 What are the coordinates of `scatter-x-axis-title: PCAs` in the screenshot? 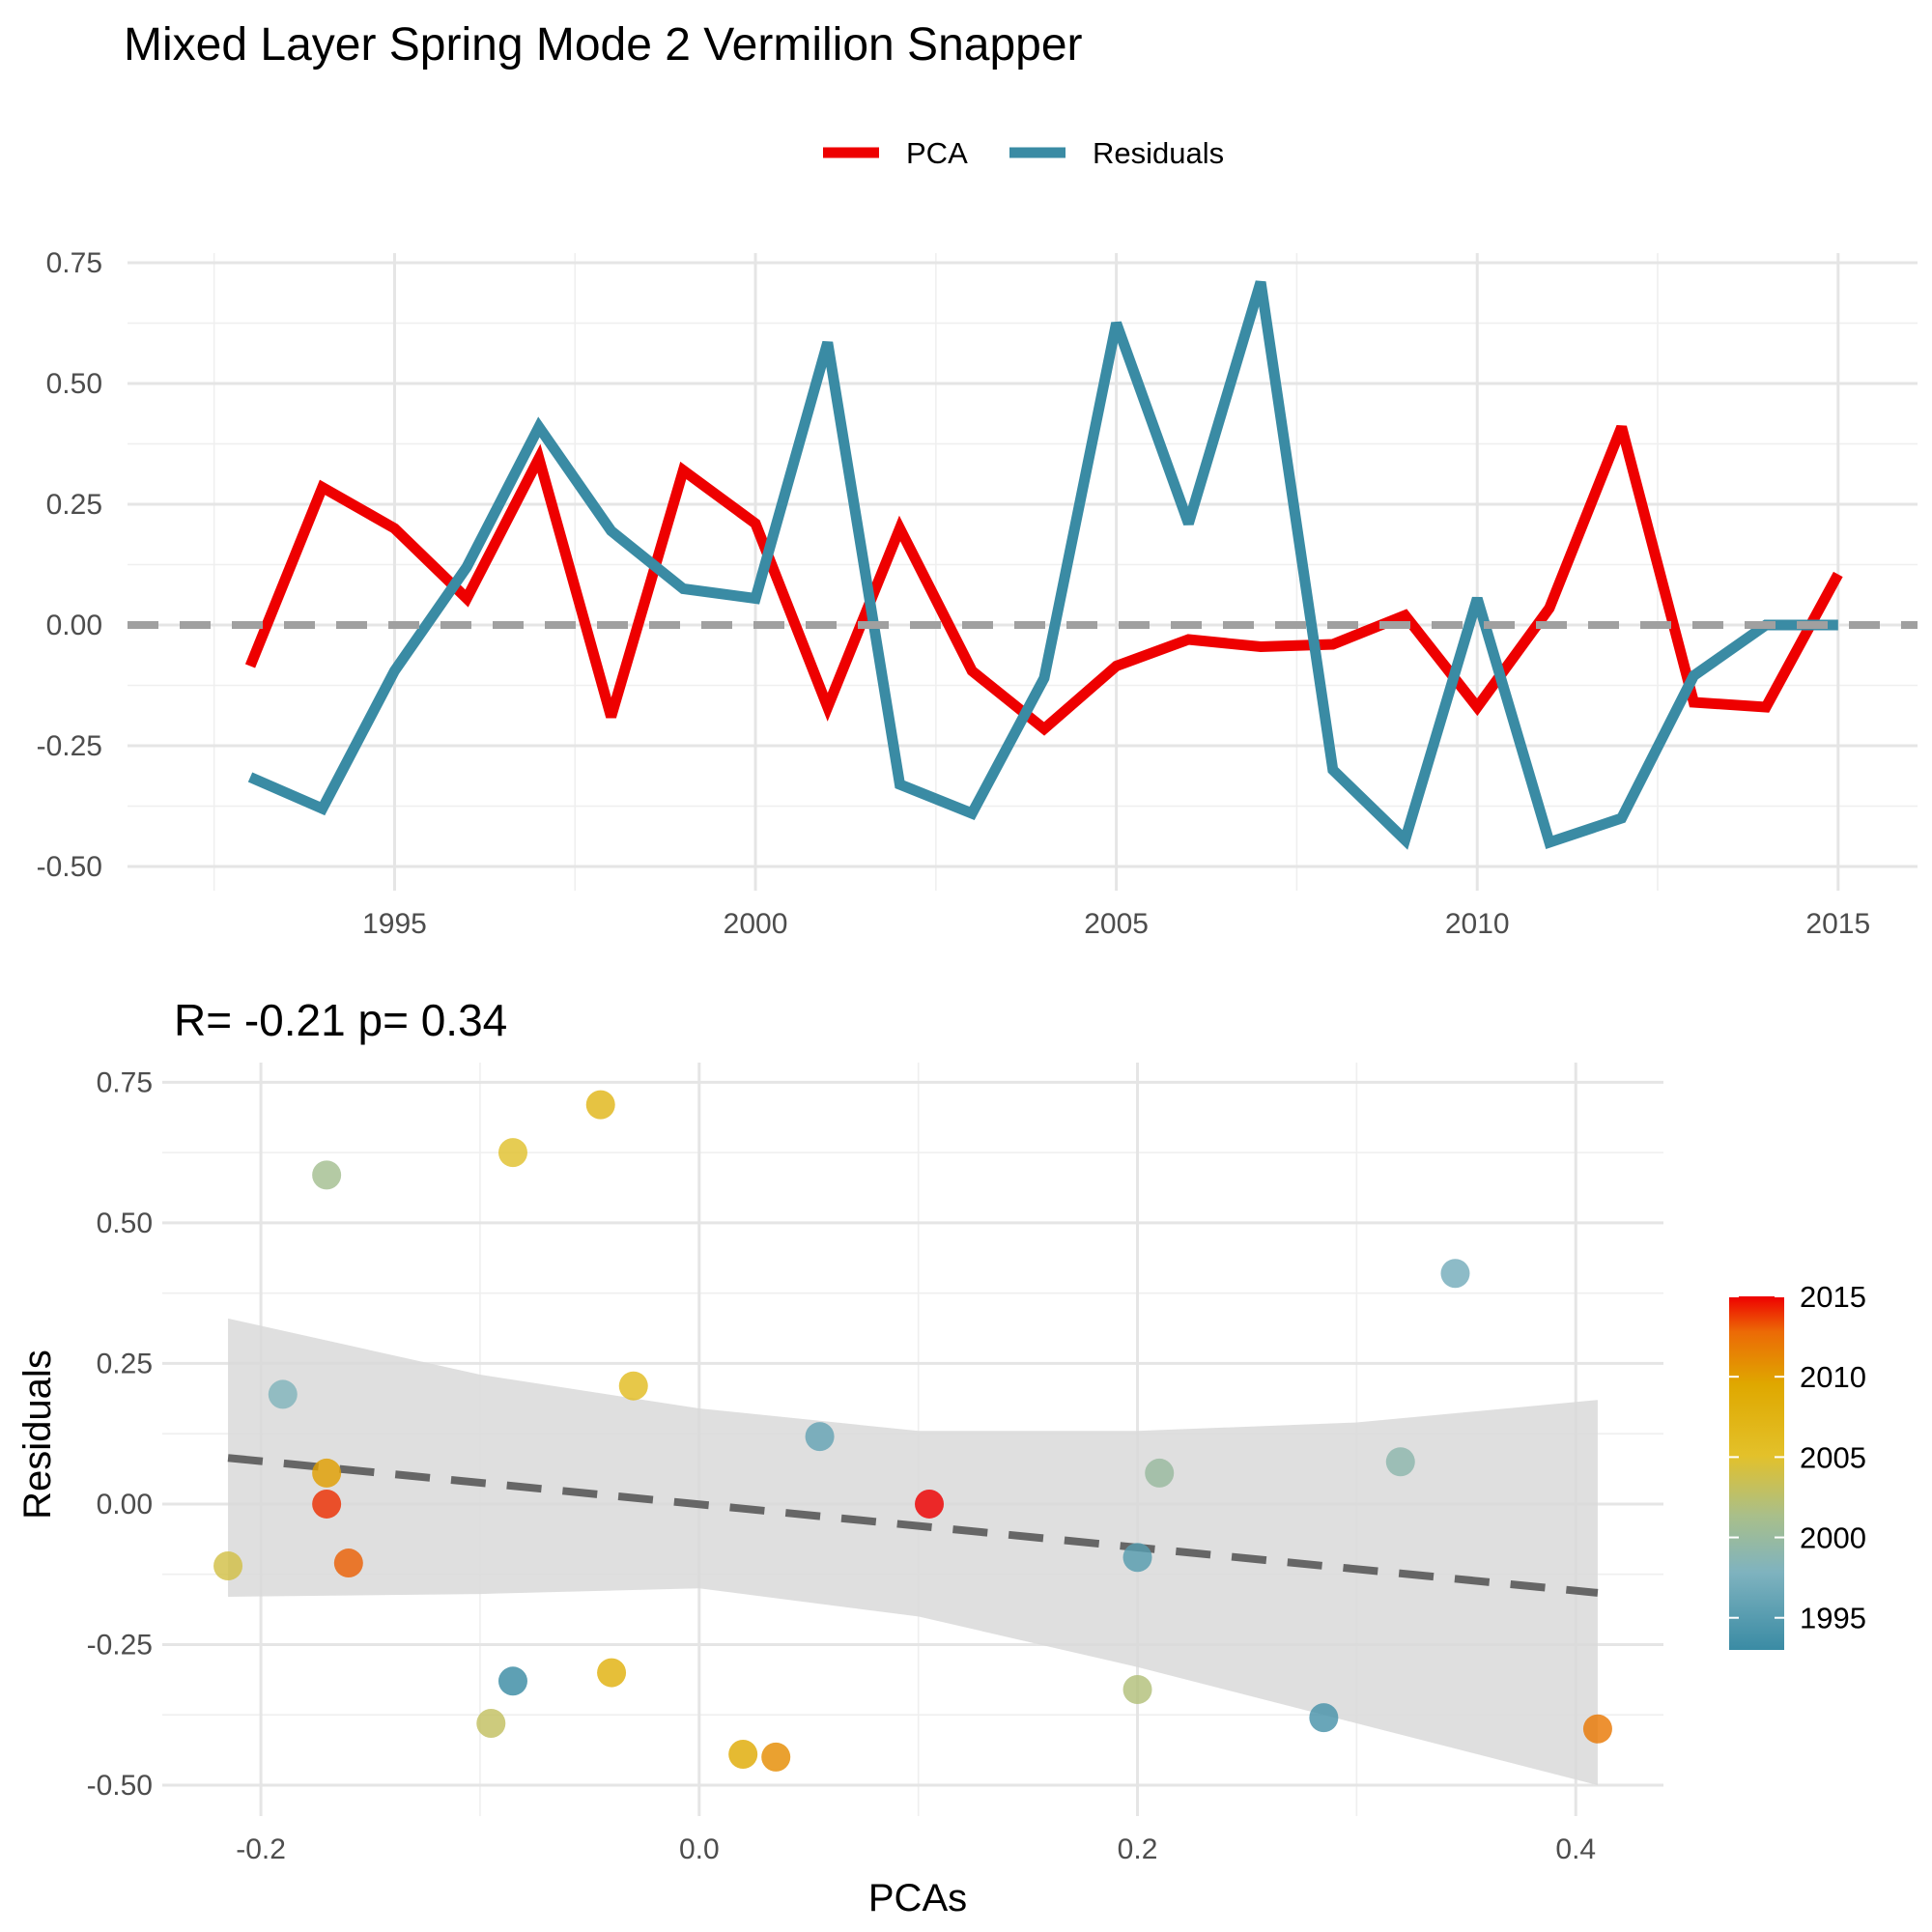 It's located at (917, 1898).